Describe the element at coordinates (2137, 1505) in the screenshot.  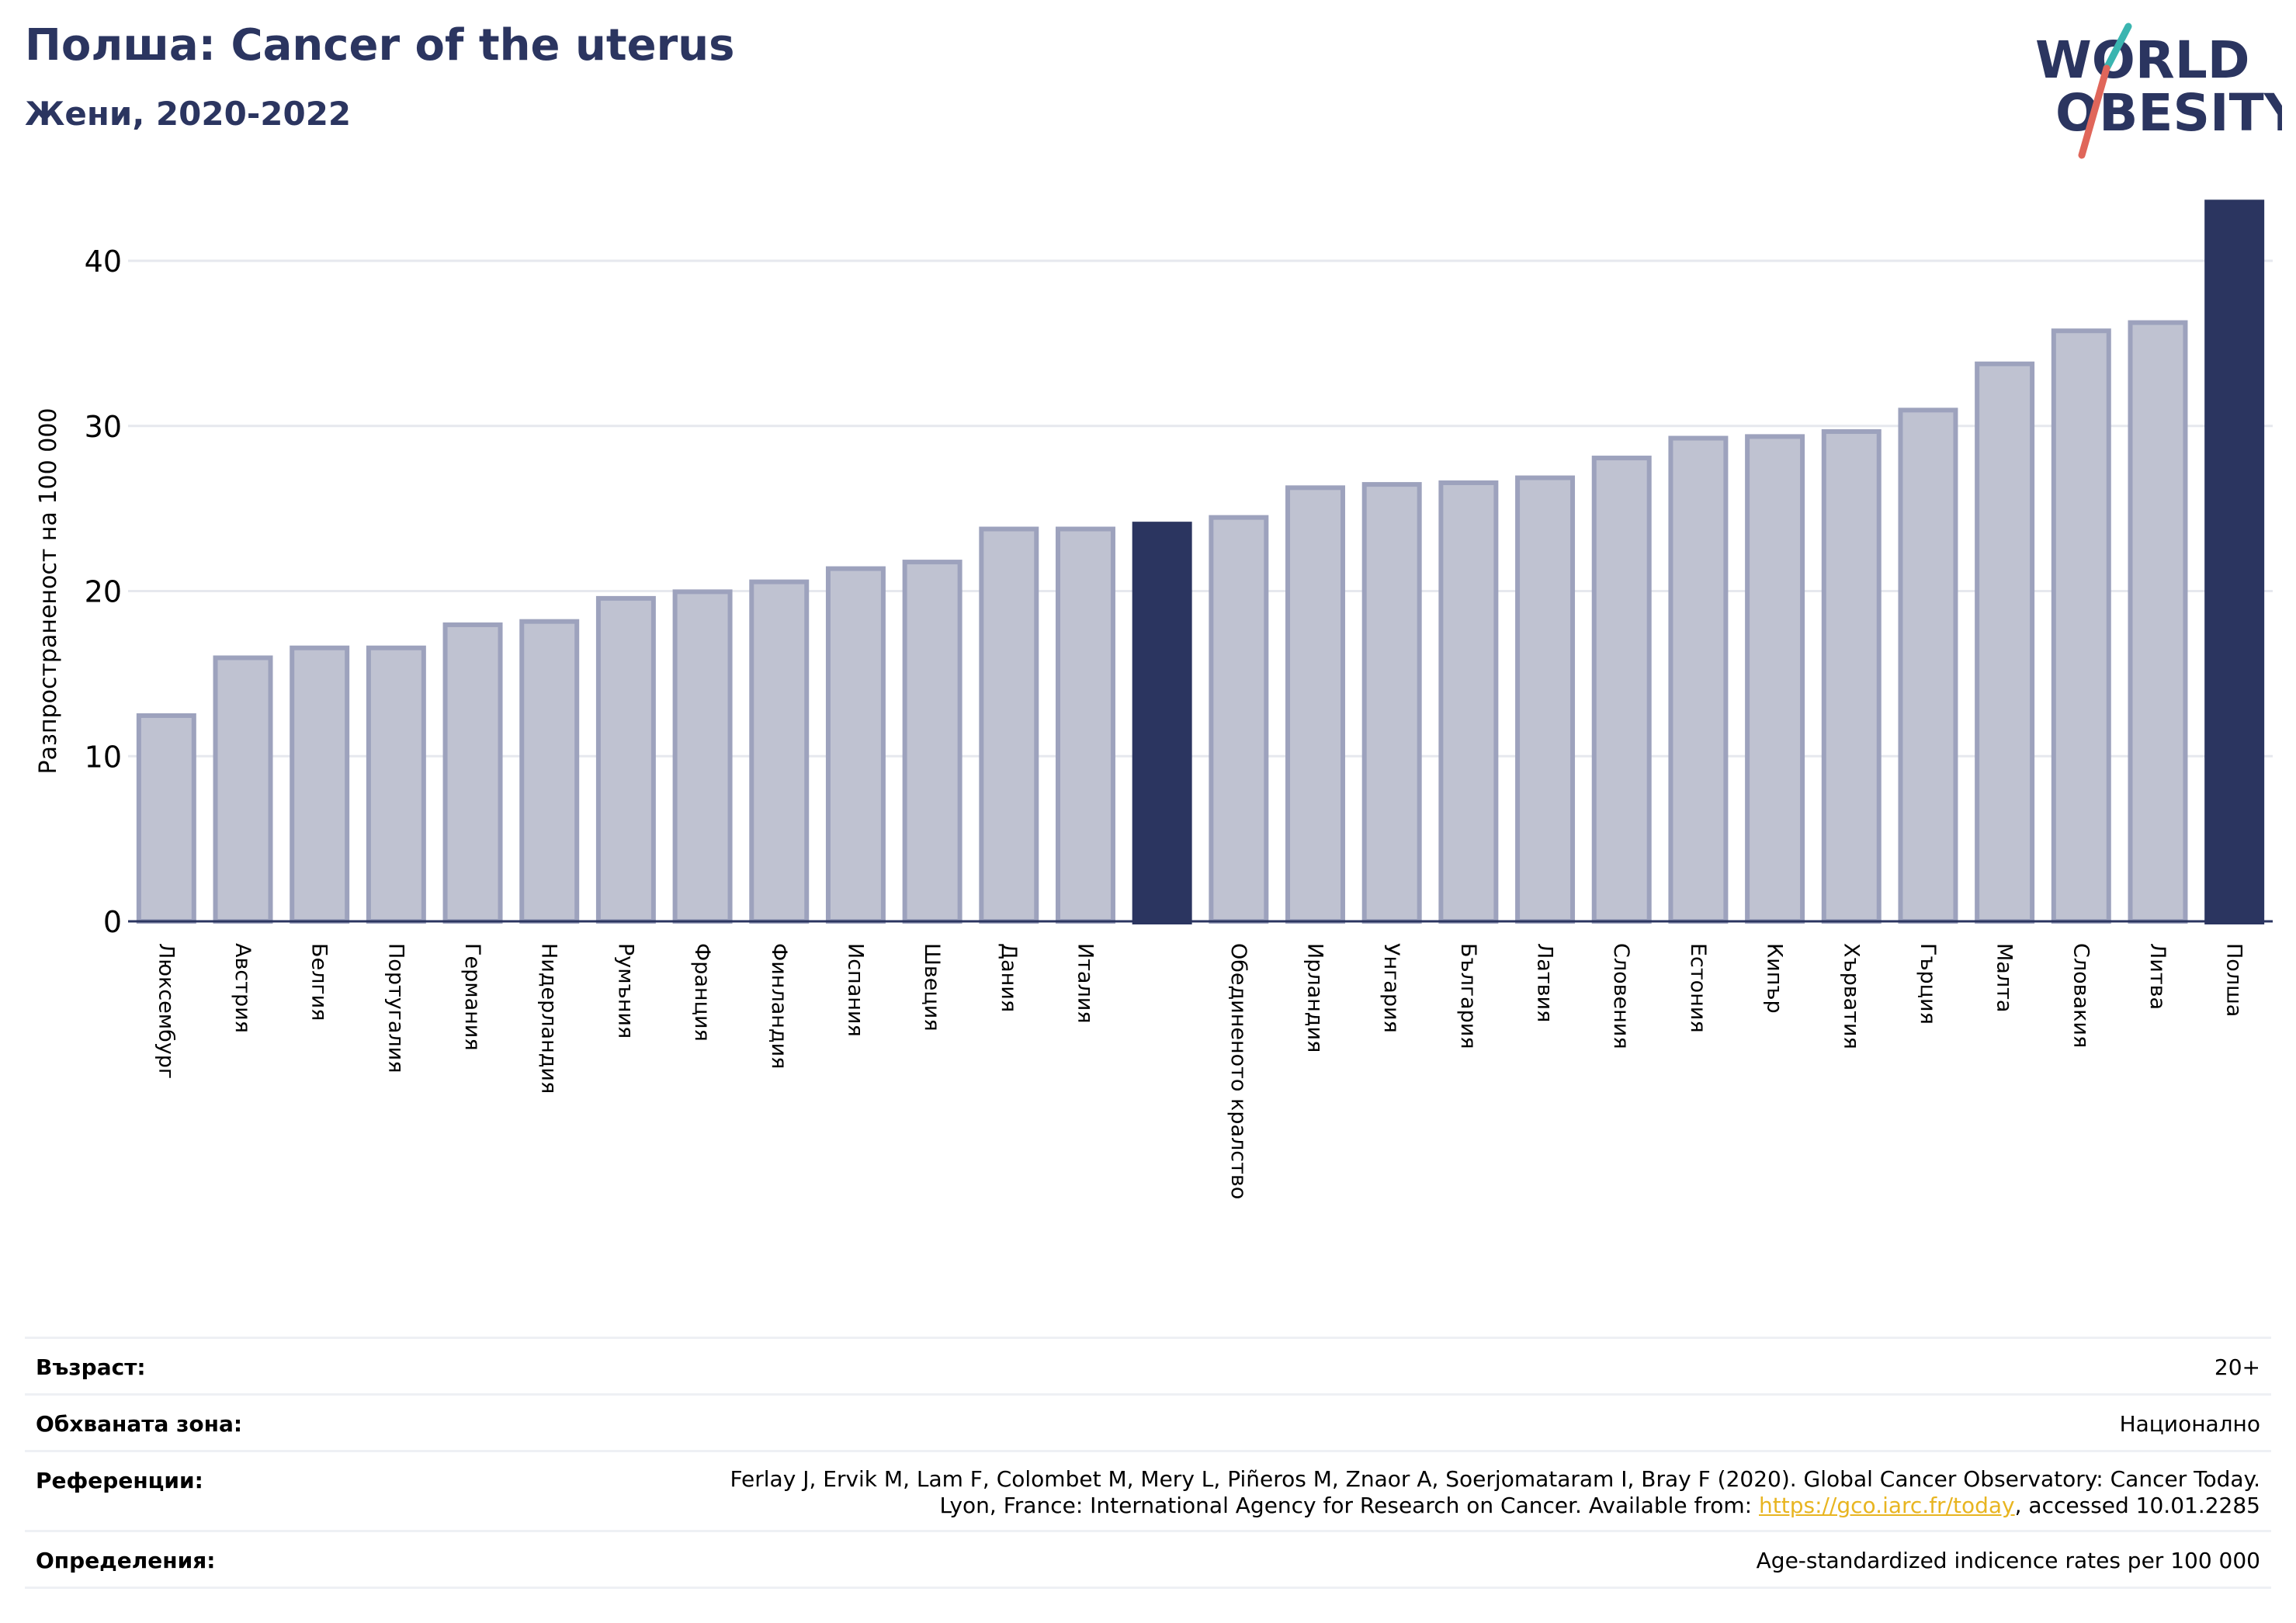
I see `references-accessed: , accessed 10.01.2285` at that location.